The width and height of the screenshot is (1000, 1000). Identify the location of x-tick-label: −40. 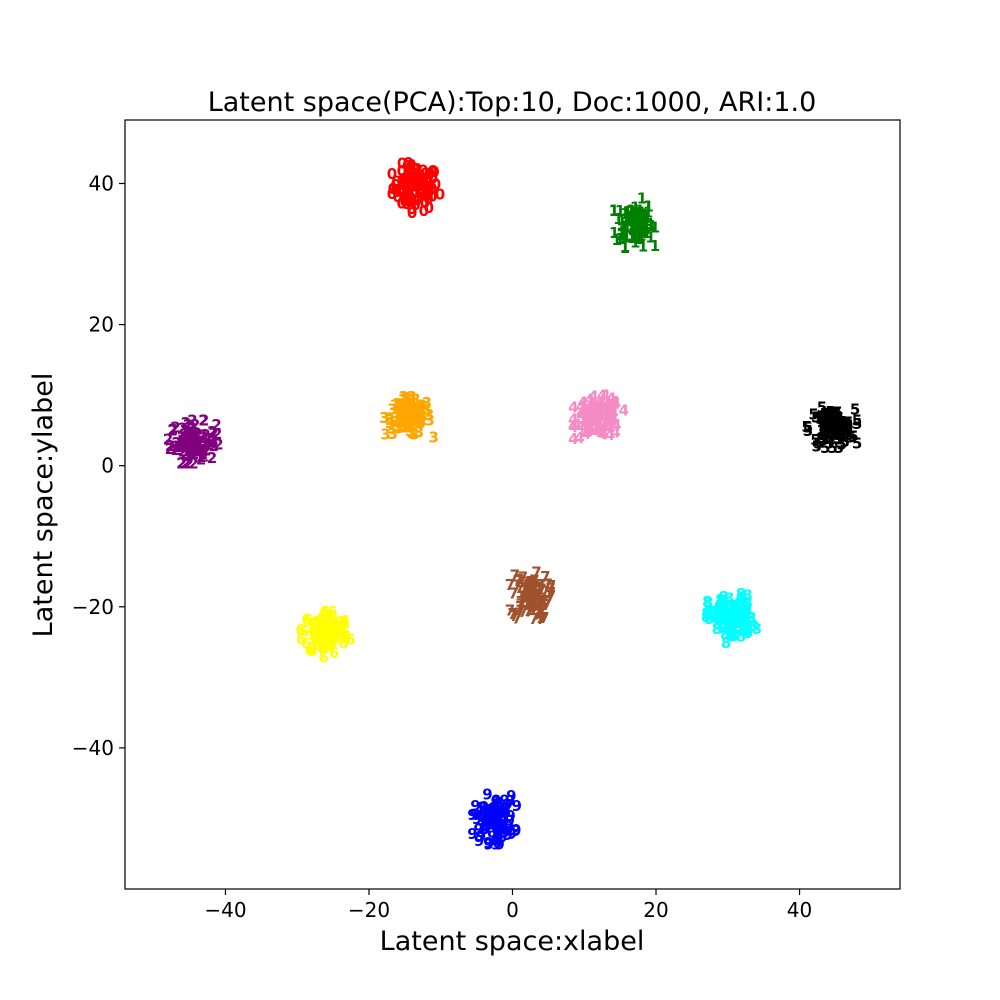
(225, 910).